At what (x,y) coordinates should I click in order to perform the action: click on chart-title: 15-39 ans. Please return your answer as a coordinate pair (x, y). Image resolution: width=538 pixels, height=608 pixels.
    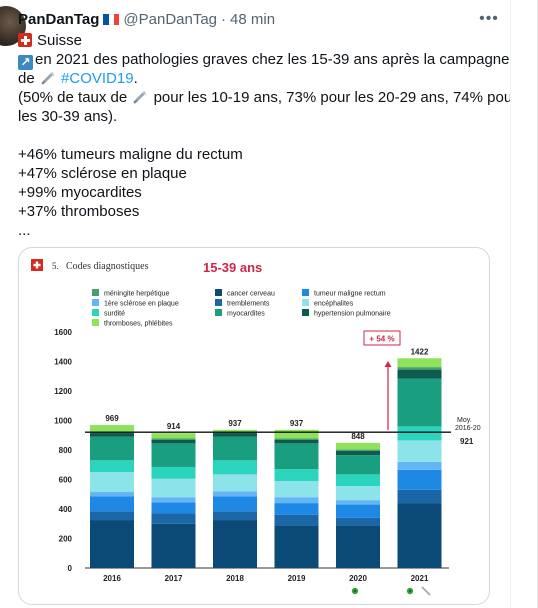
    Looking at the image, I should click on (232, 267).